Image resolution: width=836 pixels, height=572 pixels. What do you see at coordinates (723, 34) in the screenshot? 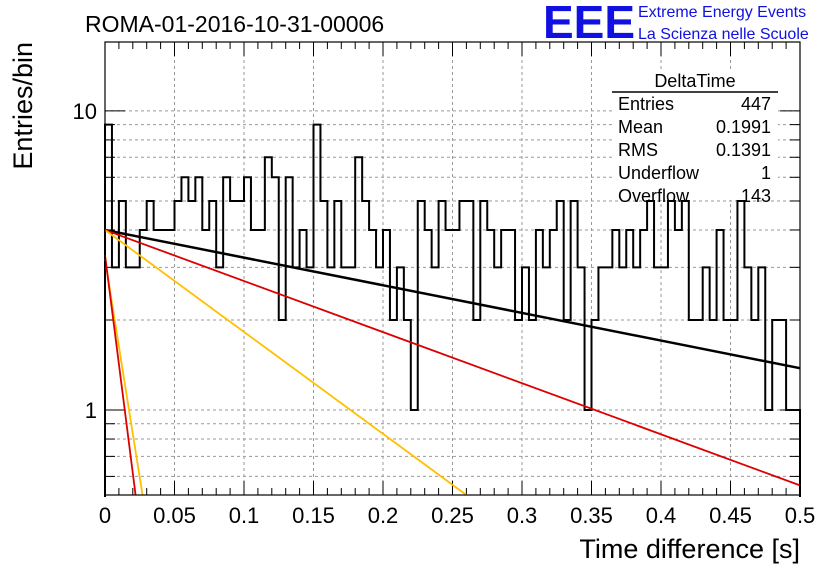
I see `eee-logo-line2: La Scienza nelle Scuole` at bounding box center [723, 34].